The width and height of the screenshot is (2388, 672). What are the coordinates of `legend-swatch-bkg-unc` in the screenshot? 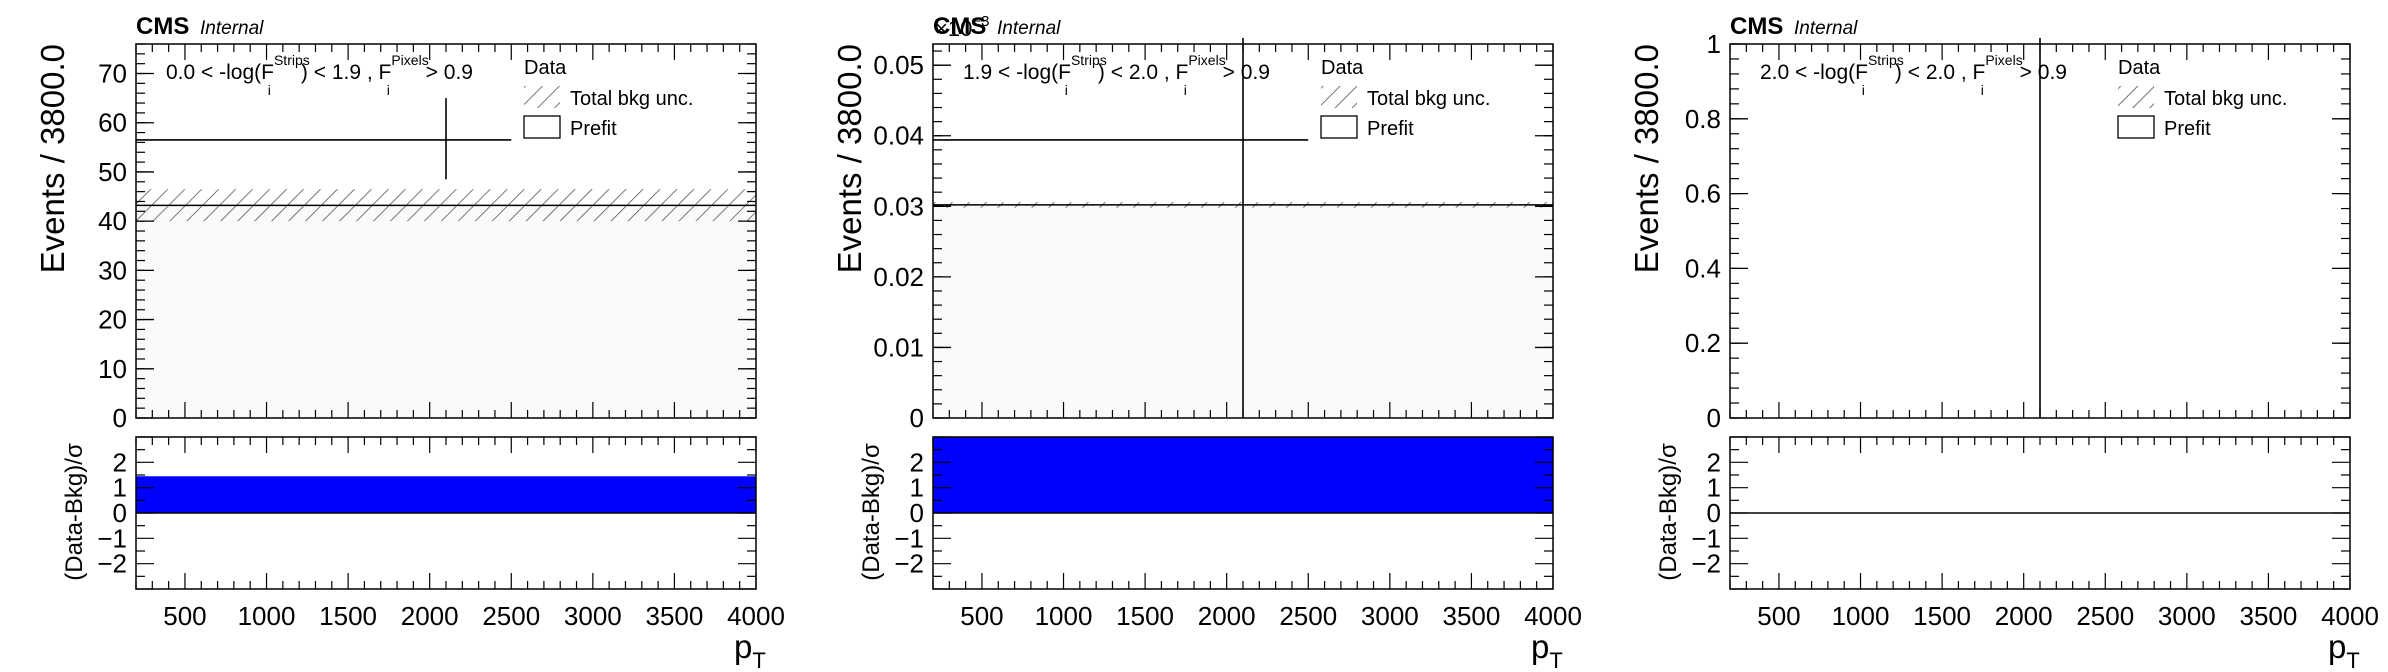 It's located at (542, 97).